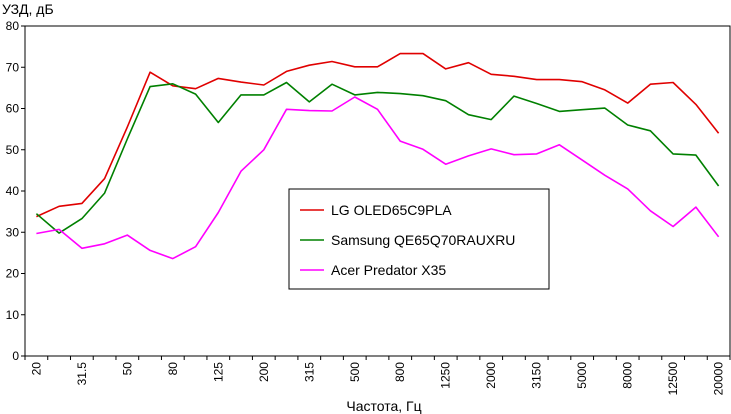 The image size is (731, 414). What do you see at coordinates (383, 406) in the screenshot?
I see `x-axis-title: Частота, Гц` at bounding box center [383, 406].